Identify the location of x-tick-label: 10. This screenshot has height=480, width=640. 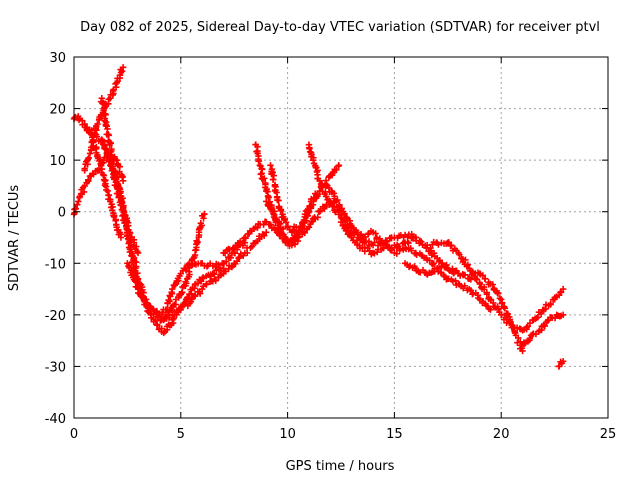
(287, 434).